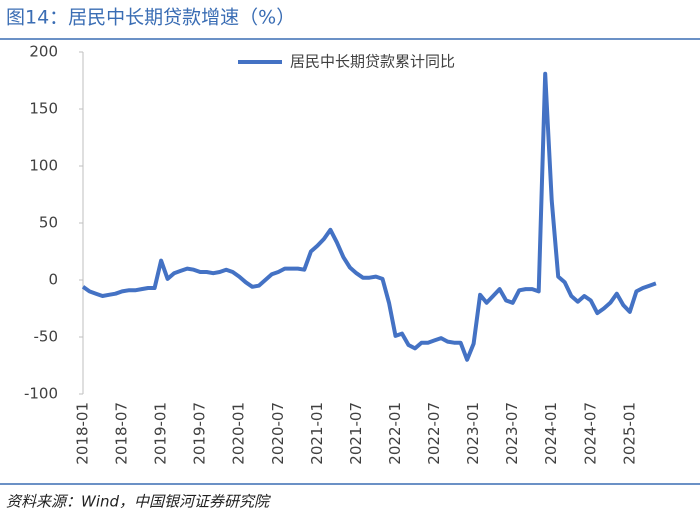 Image resolution: width=700 pixels, height=524 pixels. I want to click on x-tick-label: 2021-01, so click(317, 433).